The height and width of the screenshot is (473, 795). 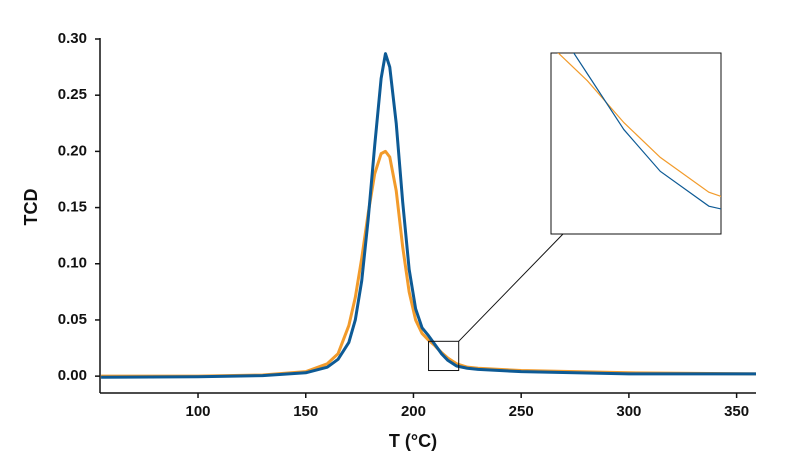 What do you see at coordinates (72, 375) in the screenshot?
I see `y-tick-label: 0.00` at bounding box center [72, 375].